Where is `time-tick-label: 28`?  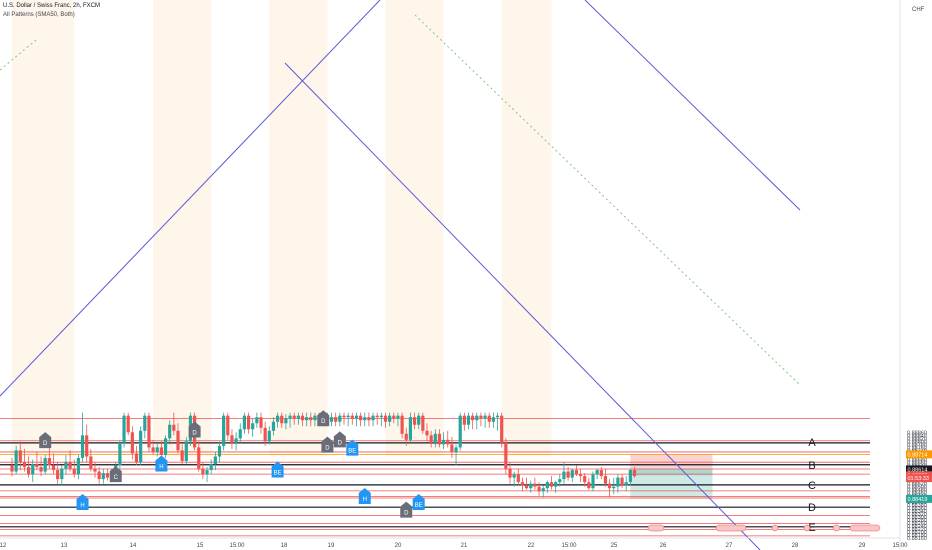
time-tick-label: 28 is located at coordinates (795, 546).